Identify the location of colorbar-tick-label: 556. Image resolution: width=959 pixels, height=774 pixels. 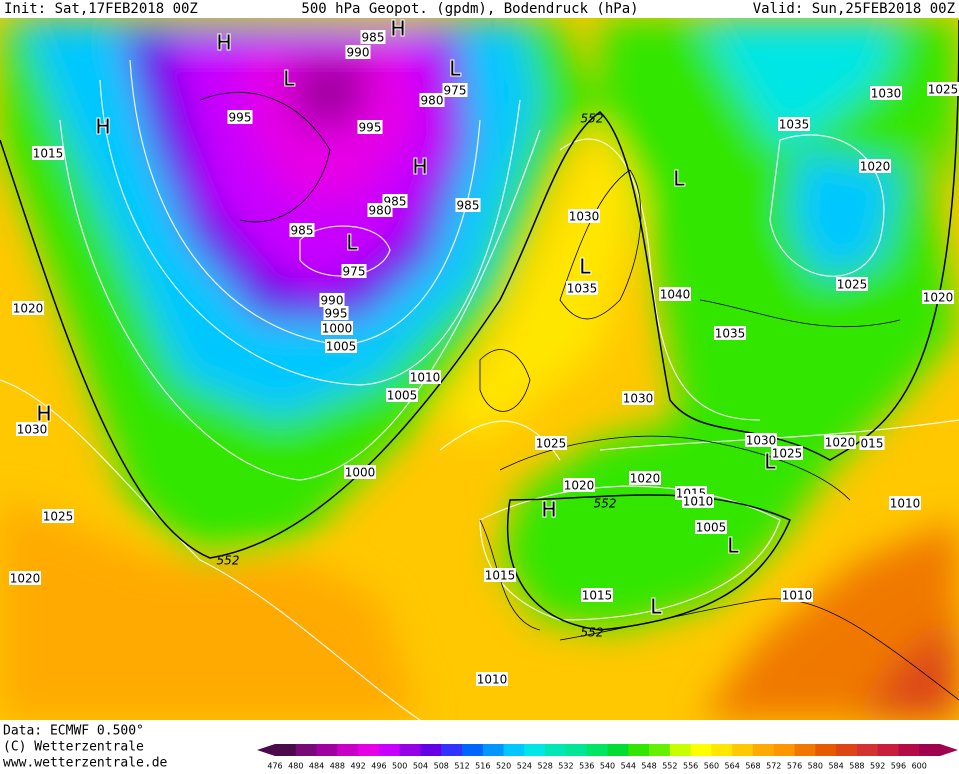
(690, 766).